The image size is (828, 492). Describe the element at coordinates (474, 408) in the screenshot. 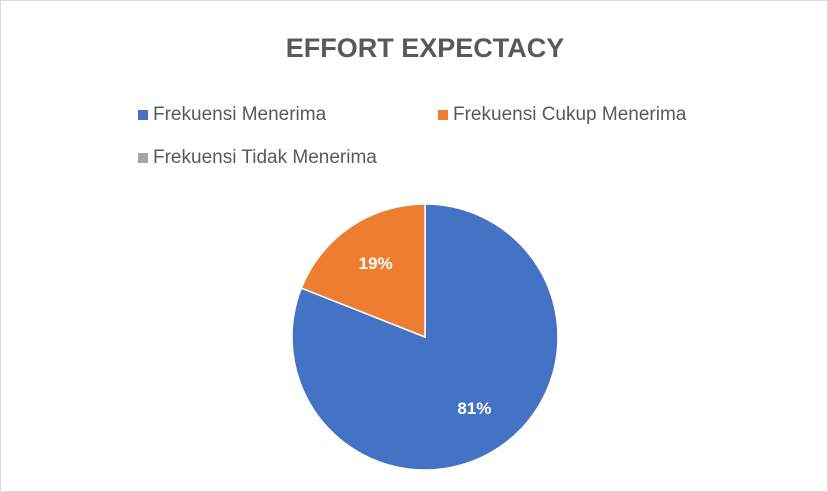

I see `data-label: 81%` at that location.